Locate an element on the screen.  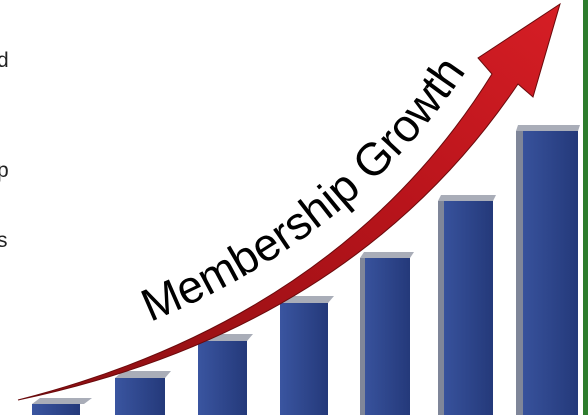
text-fragment: d is located at coordinates (4, 60).